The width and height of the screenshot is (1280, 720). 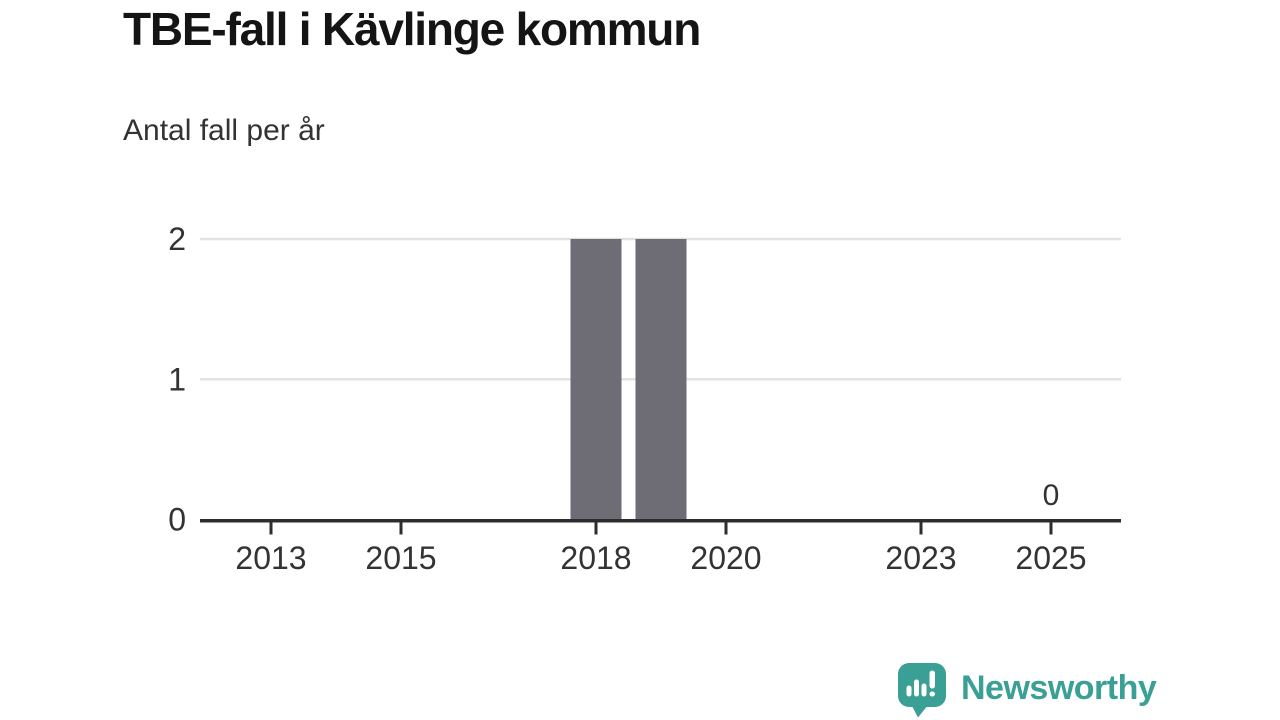 I want to click on chart-title: TBE-fall i Kävlinge kommun, so click(x=412, y=29).